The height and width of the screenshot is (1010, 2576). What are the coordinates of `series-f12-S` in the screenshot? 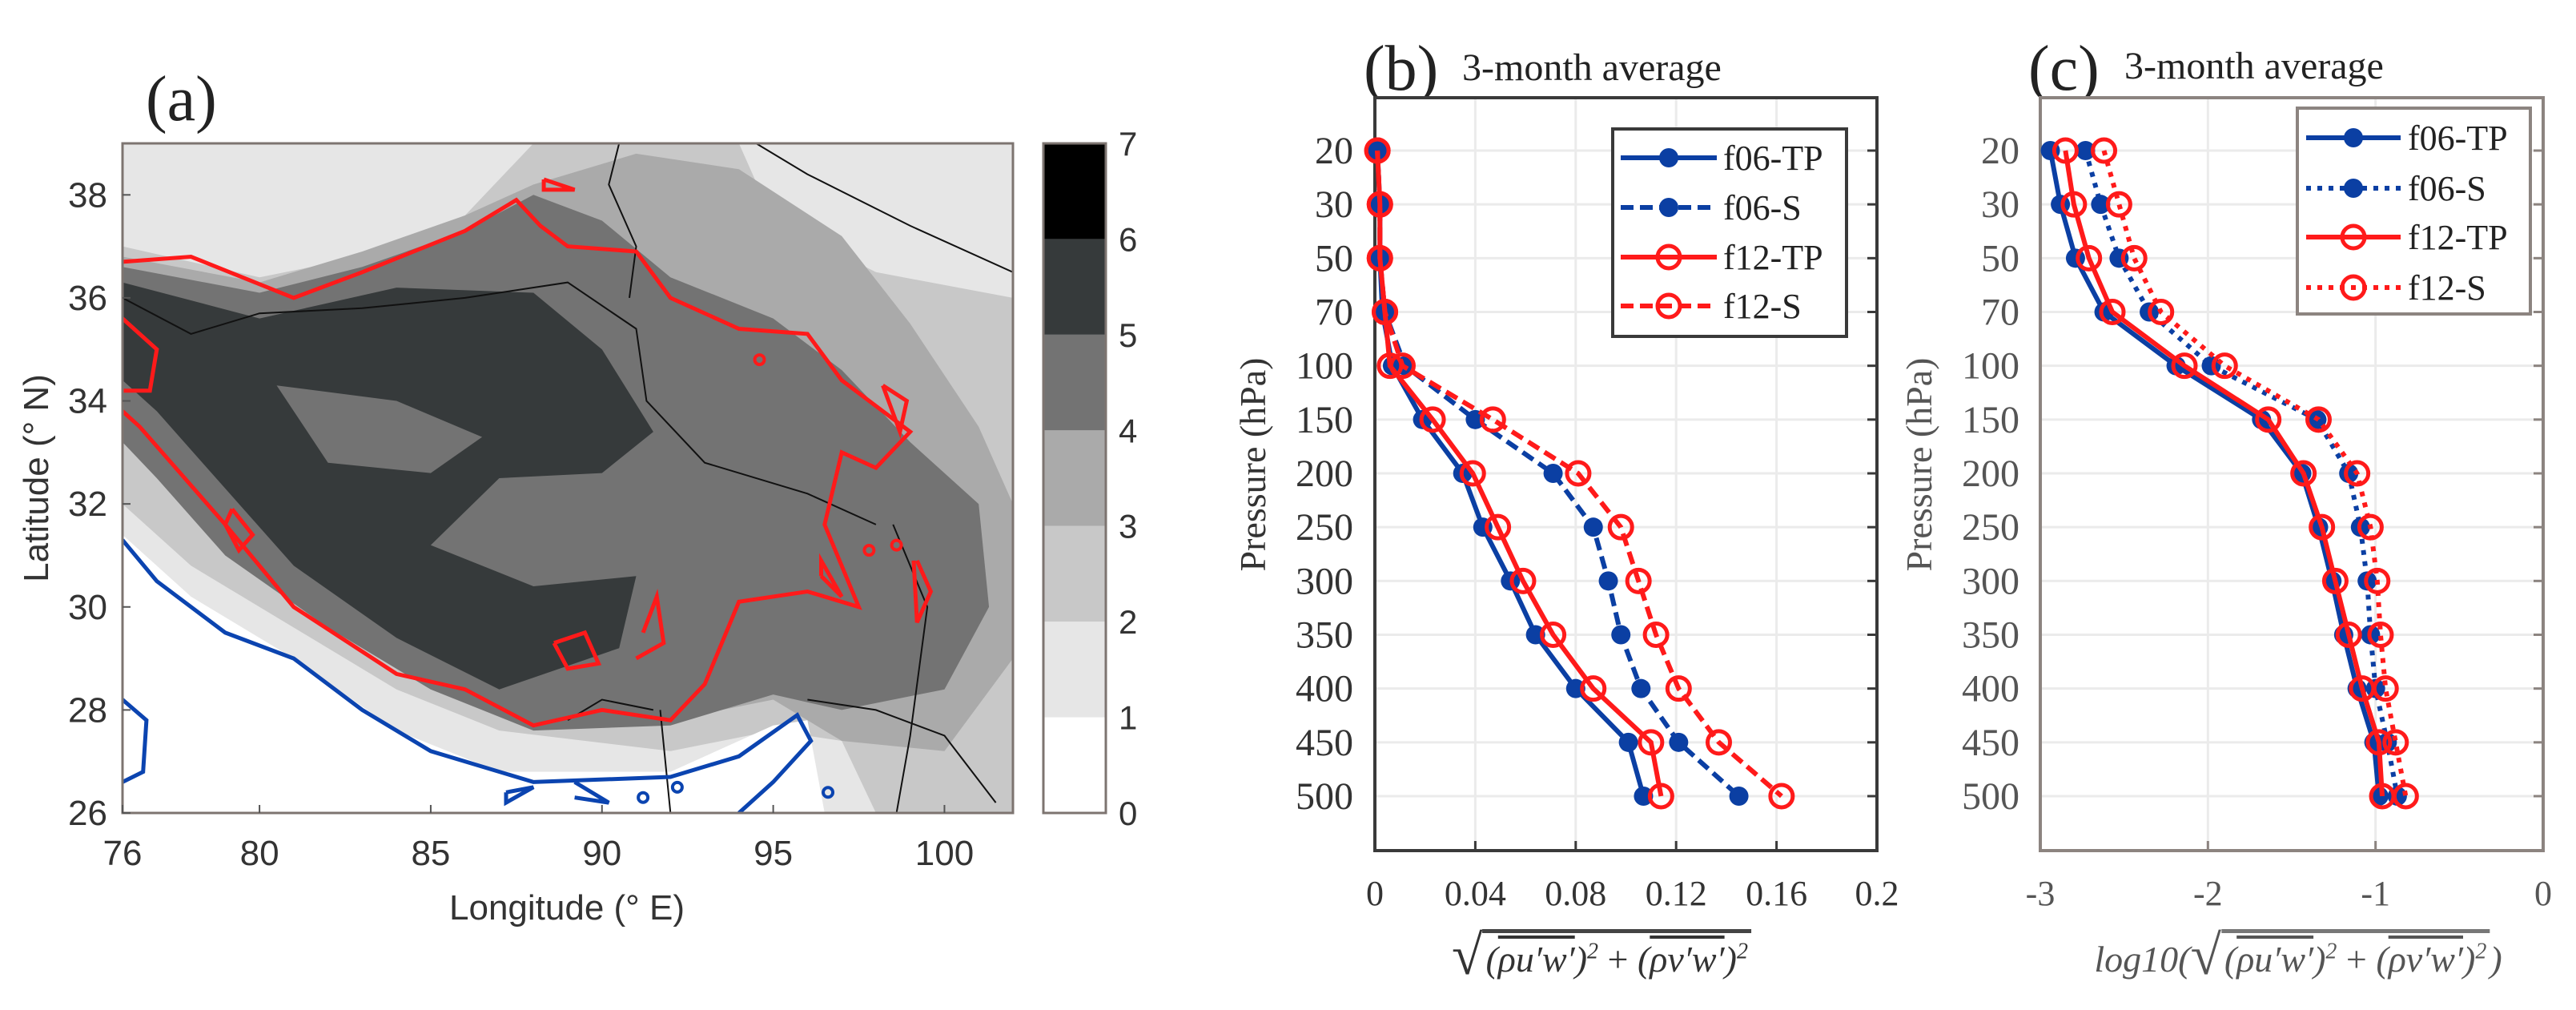 It's located at (1579, 473).